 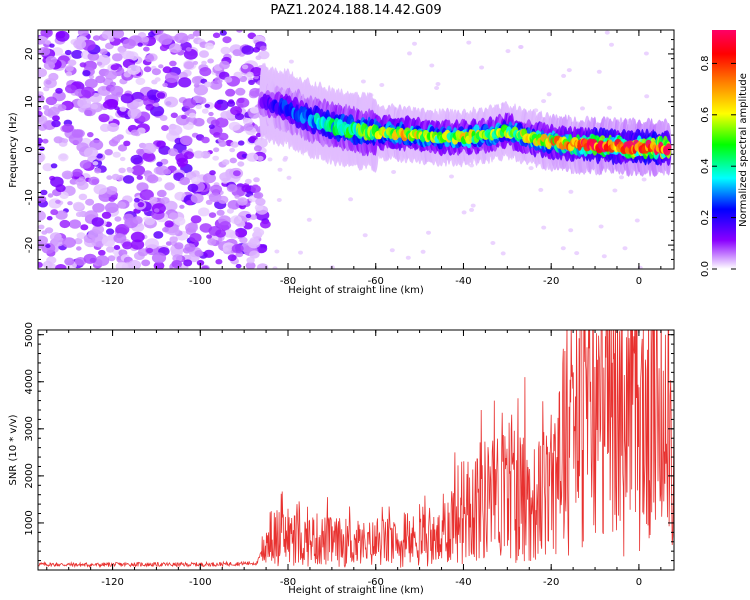 I want to click on y-tick-label: -20, so click(x=29, y=245).